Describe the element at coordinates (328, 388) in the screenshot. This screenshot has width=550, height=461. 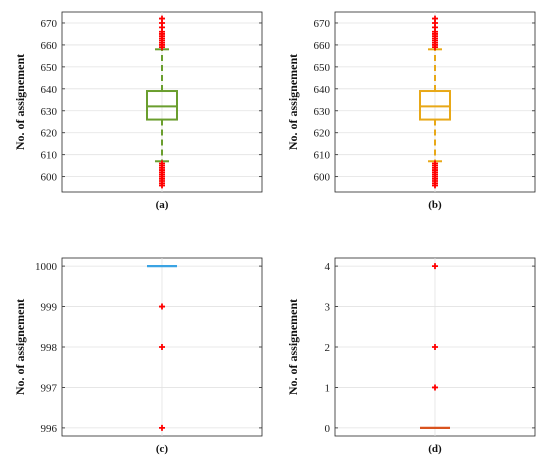
I see `y-tick-label: 1` at that location.